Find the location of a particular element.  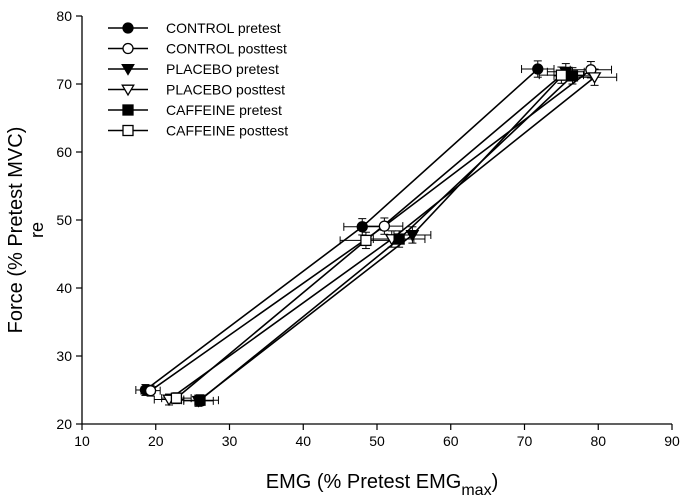

x-tick-label: 40 is located at coordinates (303, 441).